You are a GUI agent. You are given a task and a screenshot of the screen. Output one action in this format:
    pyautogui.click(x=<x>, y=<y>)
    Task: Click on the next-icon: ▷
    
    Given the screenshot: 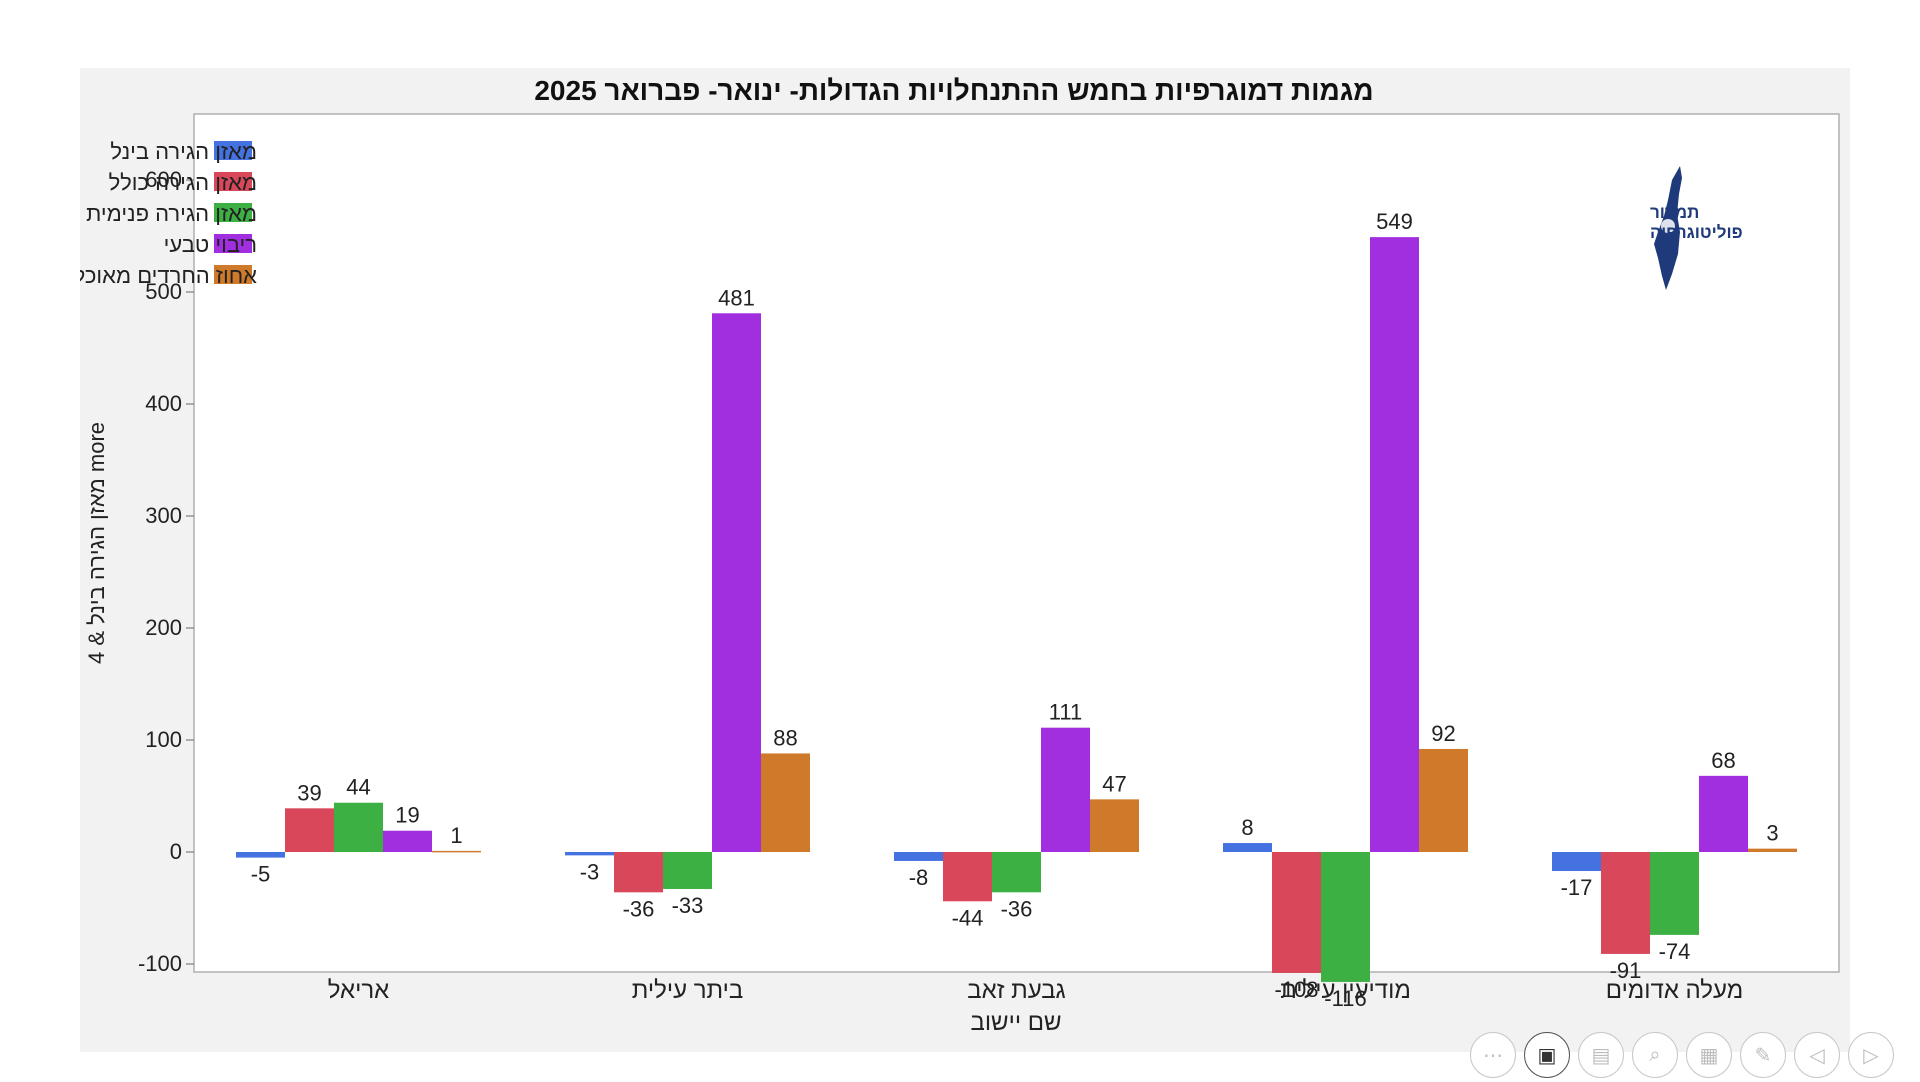 What is the action you would take?
    pyautogui.click(x=1871, y=1055)
    